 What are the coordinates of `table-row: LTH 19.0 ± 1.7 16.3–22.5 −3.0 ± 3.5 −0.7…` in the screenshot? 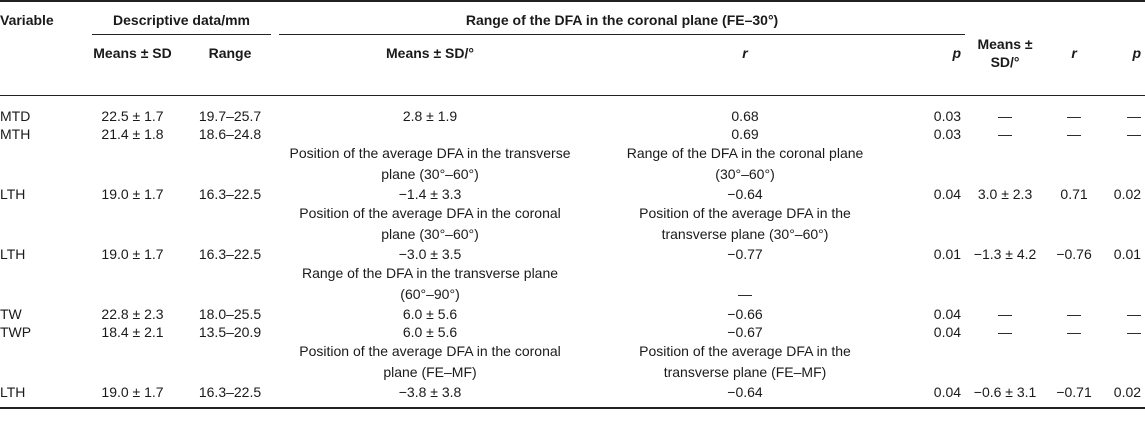 It's located at (571, 253).